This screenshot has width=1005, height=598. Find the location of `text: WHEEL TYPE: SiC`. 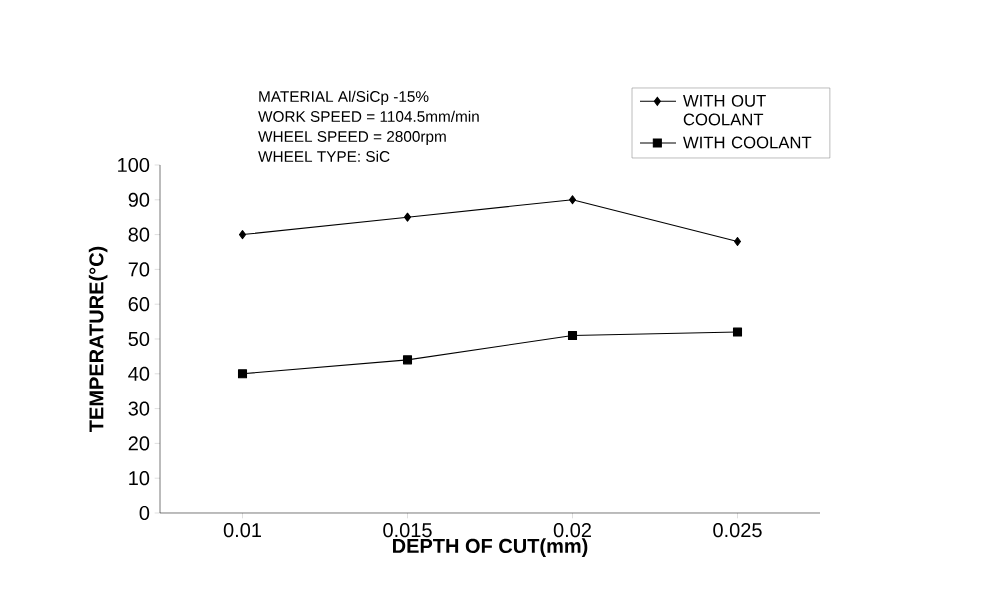

text: WHEEL TYPE: SiC is located at coordinates (324, 156).